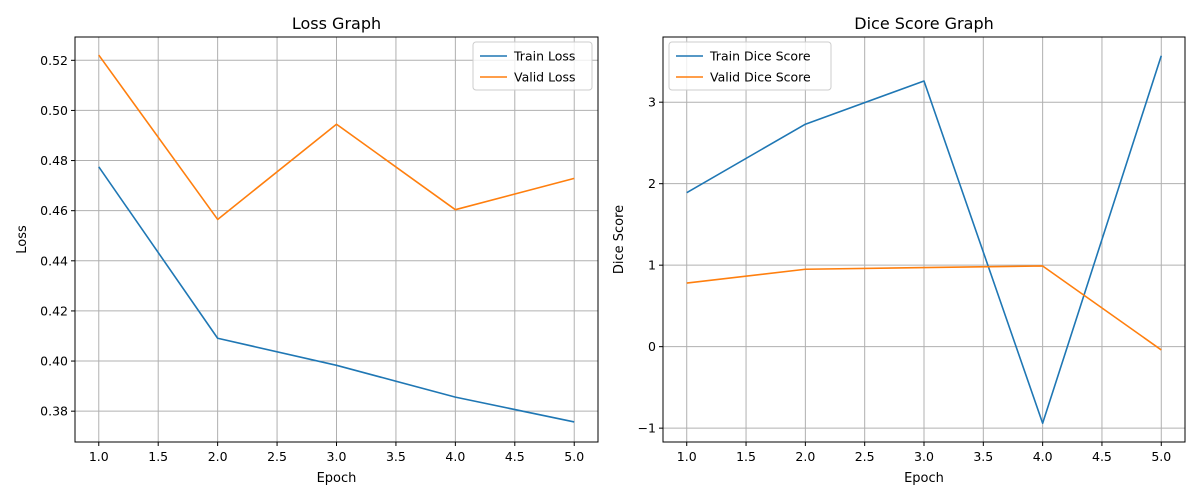 This screenshot has height=500, width=1200. I want to click on y-tick-label: 0.40, so click(54, 361).